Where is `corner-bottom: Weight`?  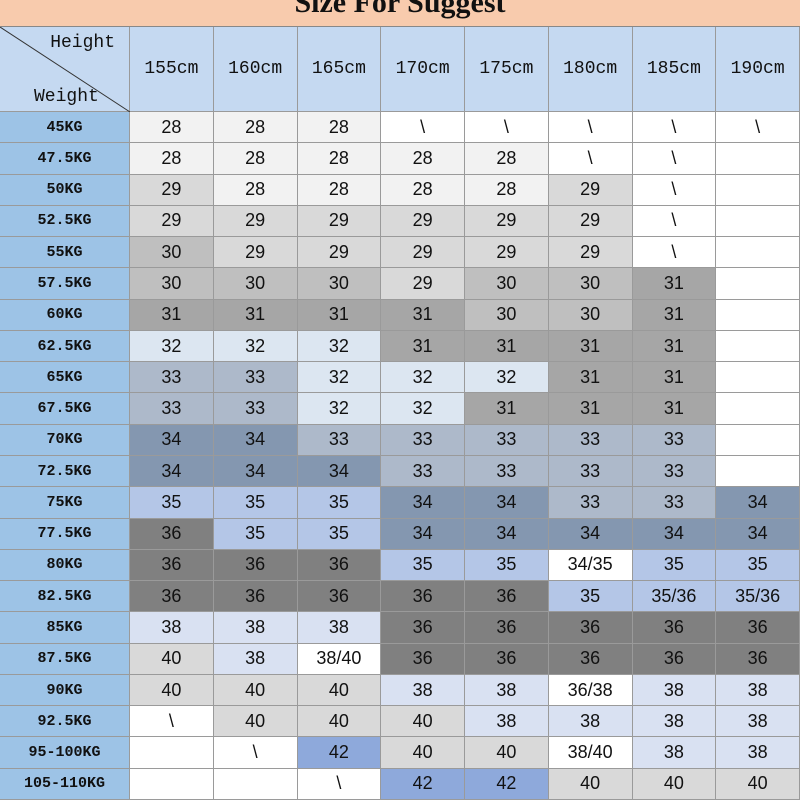 corner-bottom: Weight is located at coordinates (66, 97).